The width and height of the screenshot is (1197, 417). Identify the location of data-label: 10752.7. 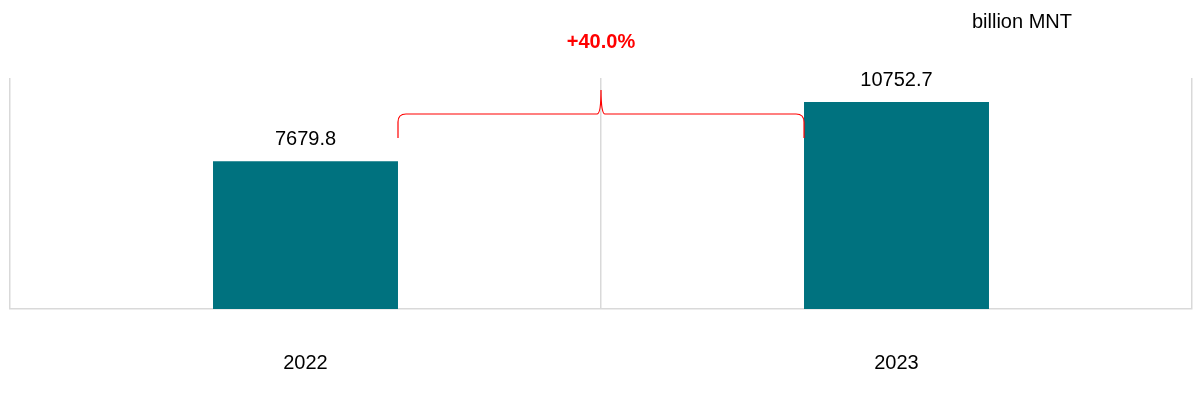
(896, 78).